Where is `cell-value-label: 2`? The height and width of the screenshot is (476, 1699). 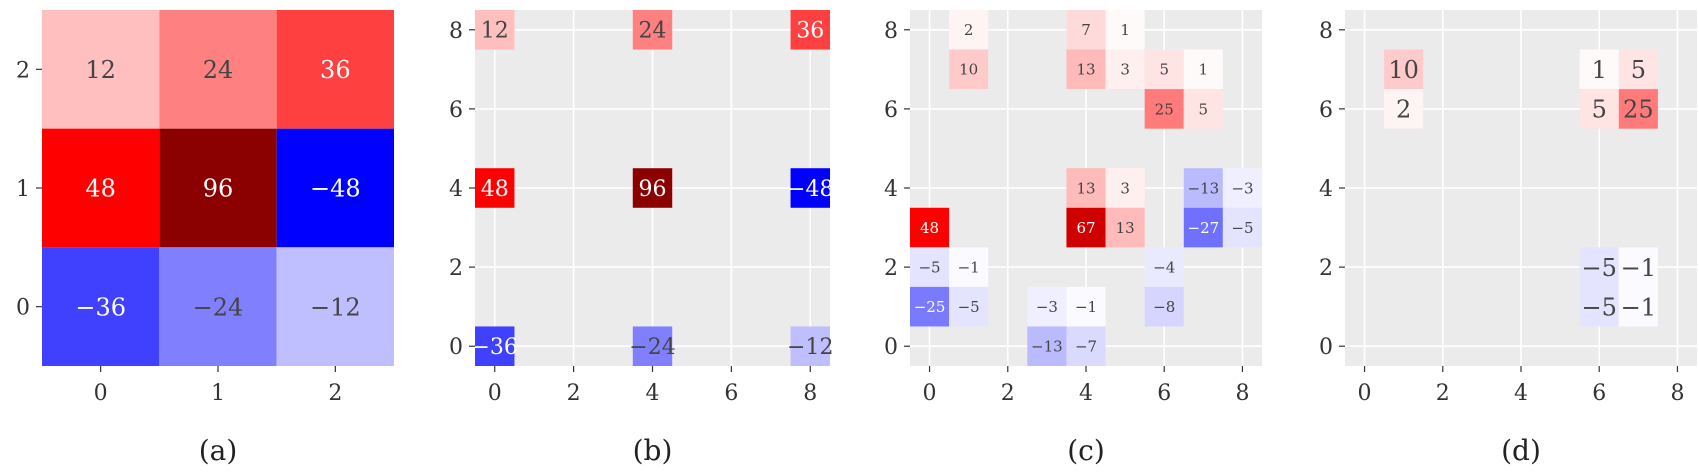 cell-value-label: 2 is located at coordinates (969, 30).